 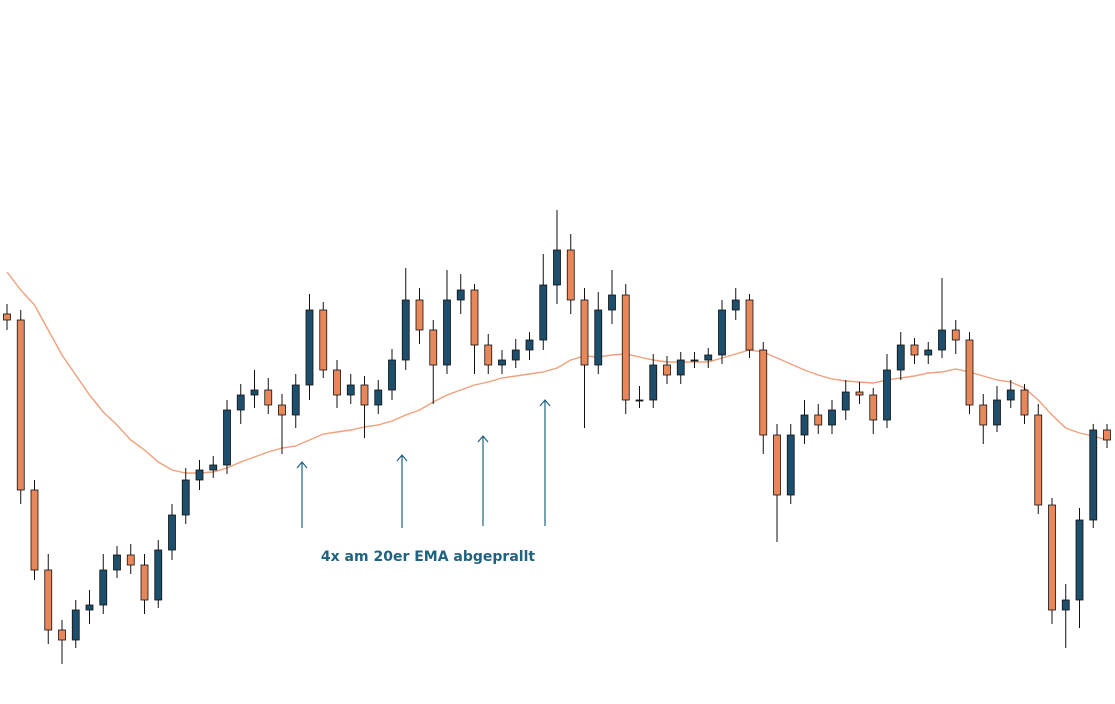 I want to click on arrows, so click(x=423, y=463).